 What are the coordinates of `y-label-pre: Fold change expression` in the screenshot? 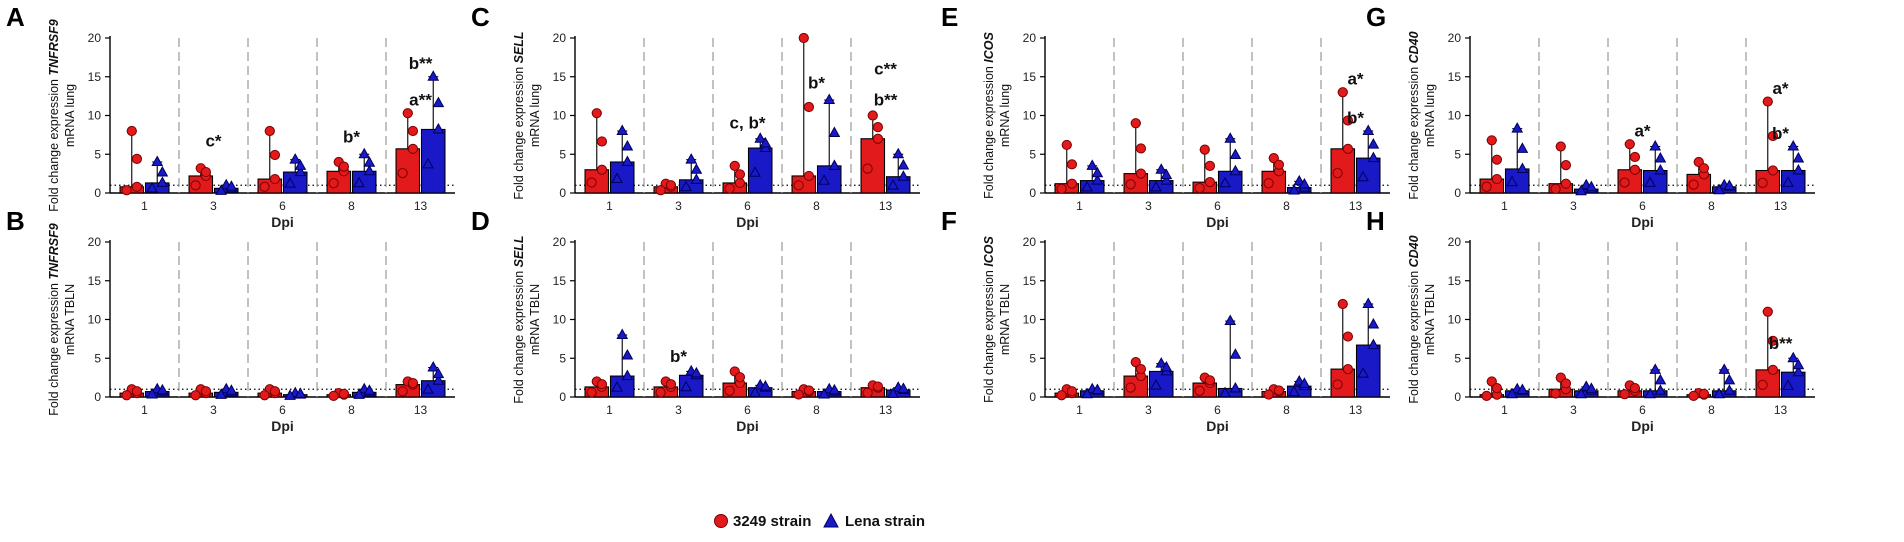 It's located at (1414, 335).